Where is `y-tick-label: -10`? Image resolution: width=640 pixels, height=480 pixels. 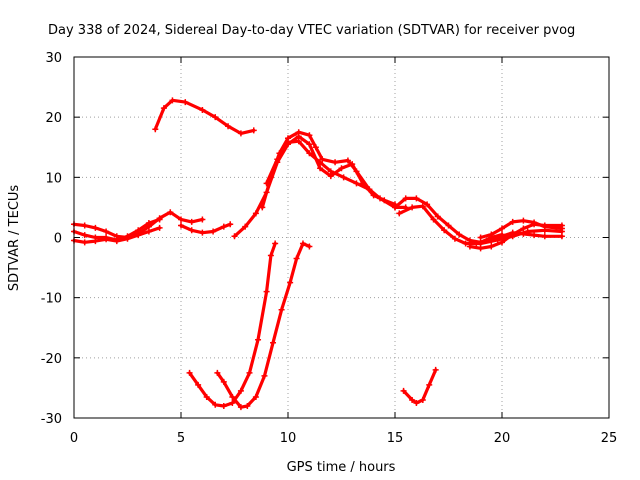 y-tick-label: -10 is located at coordinates (51, 299).